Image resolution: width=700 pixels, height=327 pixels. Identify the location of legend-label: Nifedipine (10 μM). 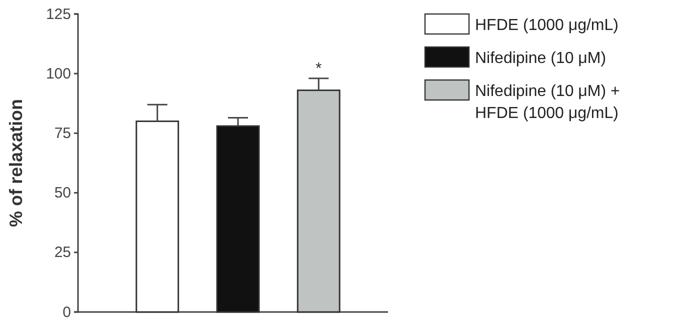
(540, 58).